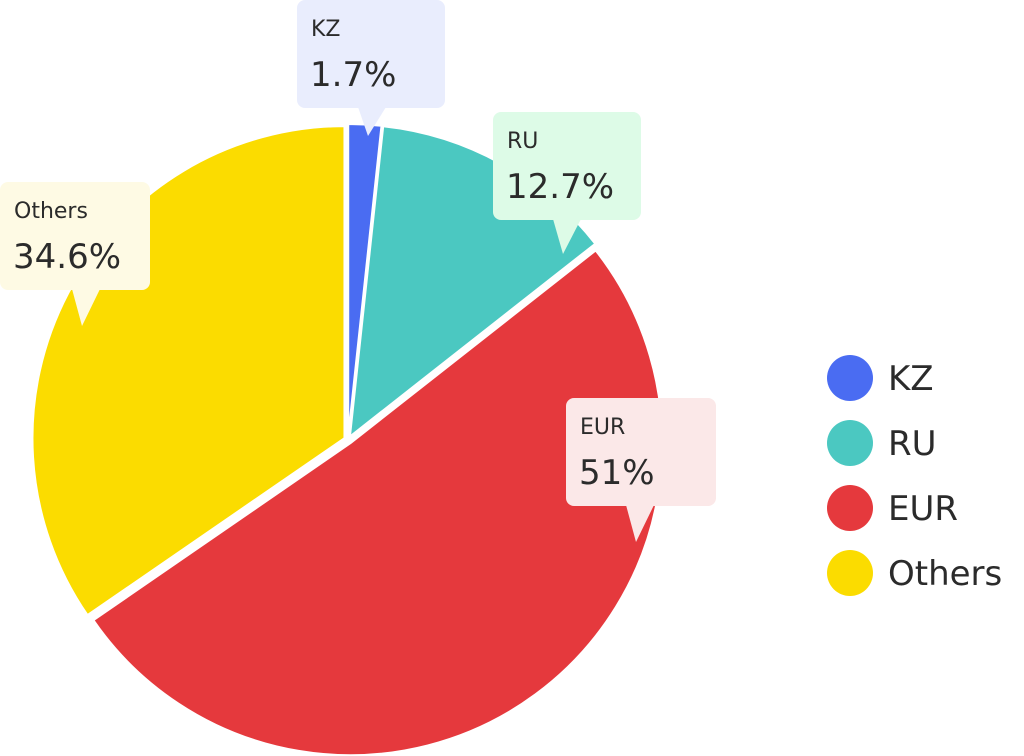 This screenshot has height=756, width=1024. I want to click on callout-eur: EUR 51%, so click(641, 470).